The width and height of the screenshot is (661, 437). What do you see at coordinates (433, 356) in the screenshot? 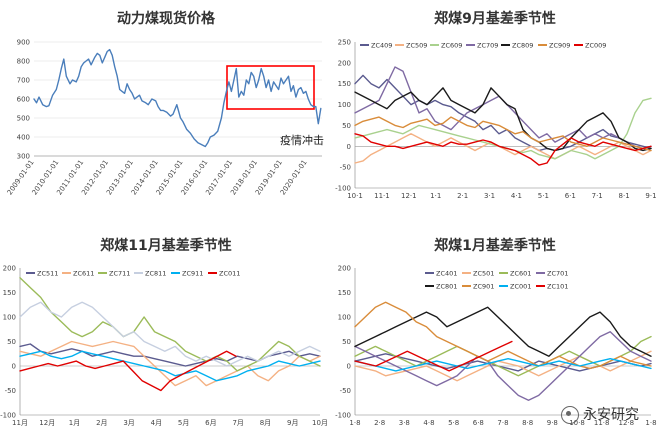
I see `series-line-zc101` at bounding box center [433, 356].